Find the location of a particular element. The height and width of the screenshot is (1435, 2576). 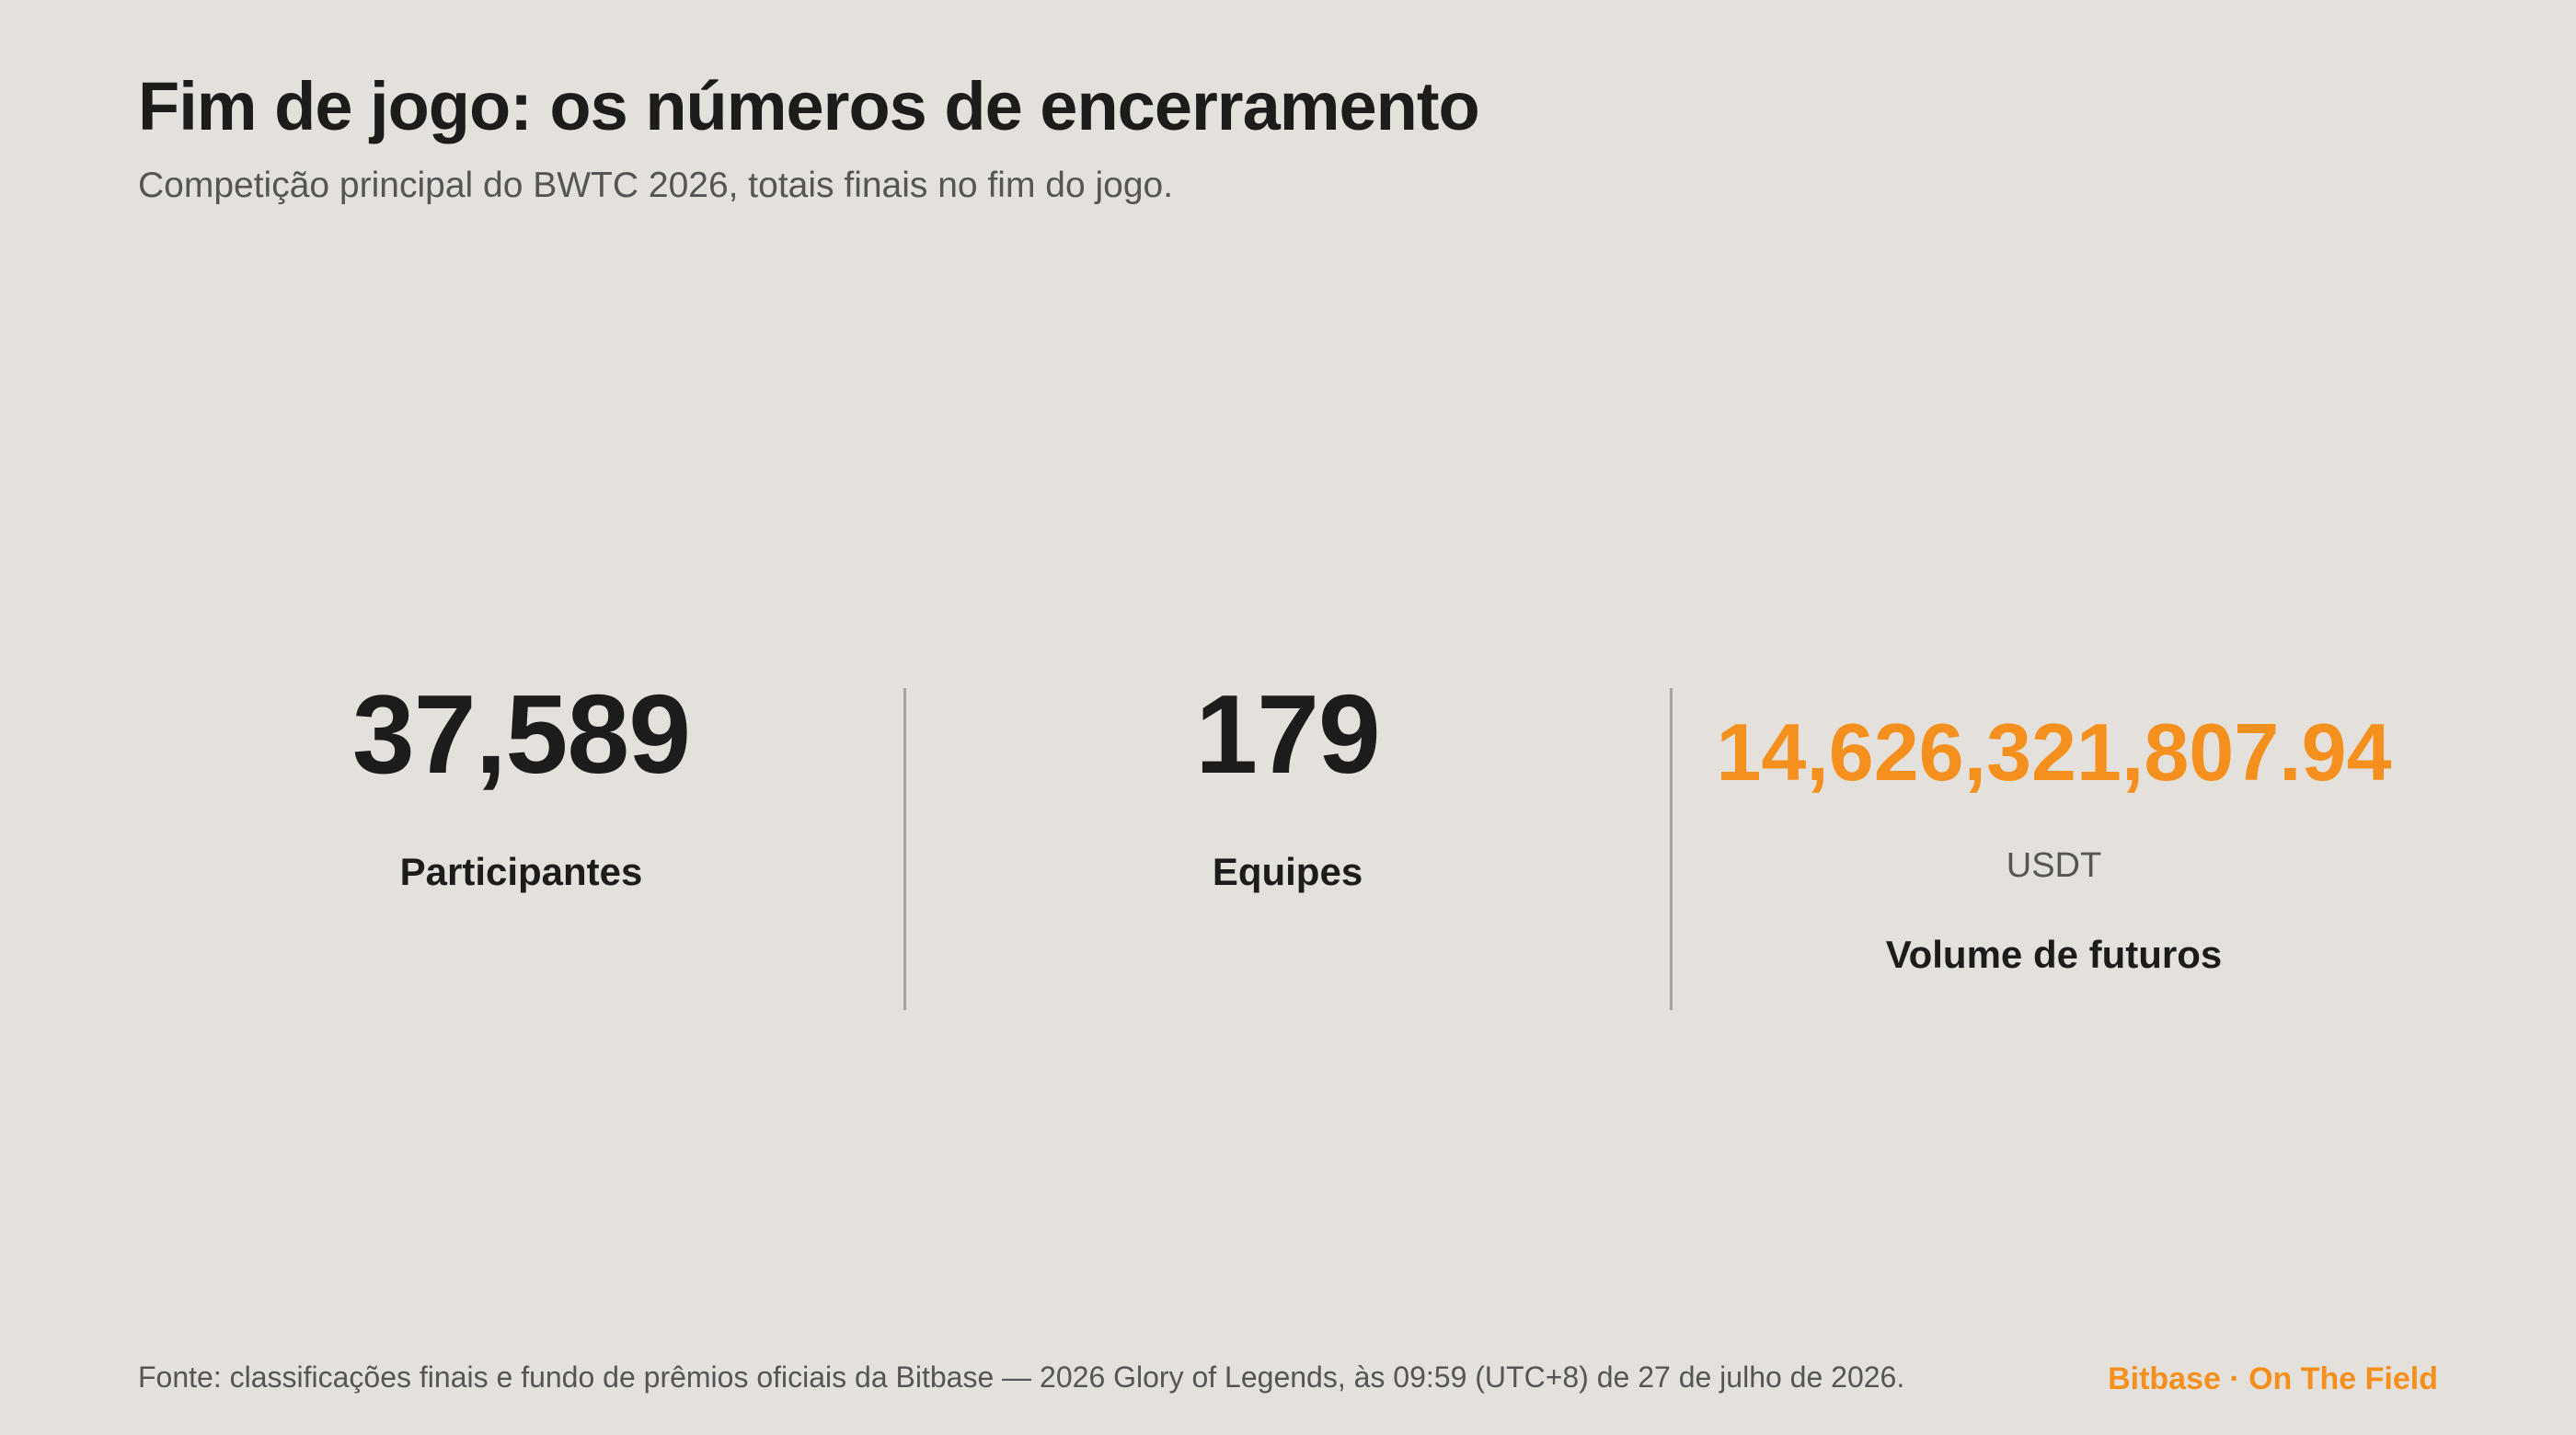

stat-futures-volume: 14,626,321,807.94 USDT Volume de futuros is located at coordinates (2054, 849).